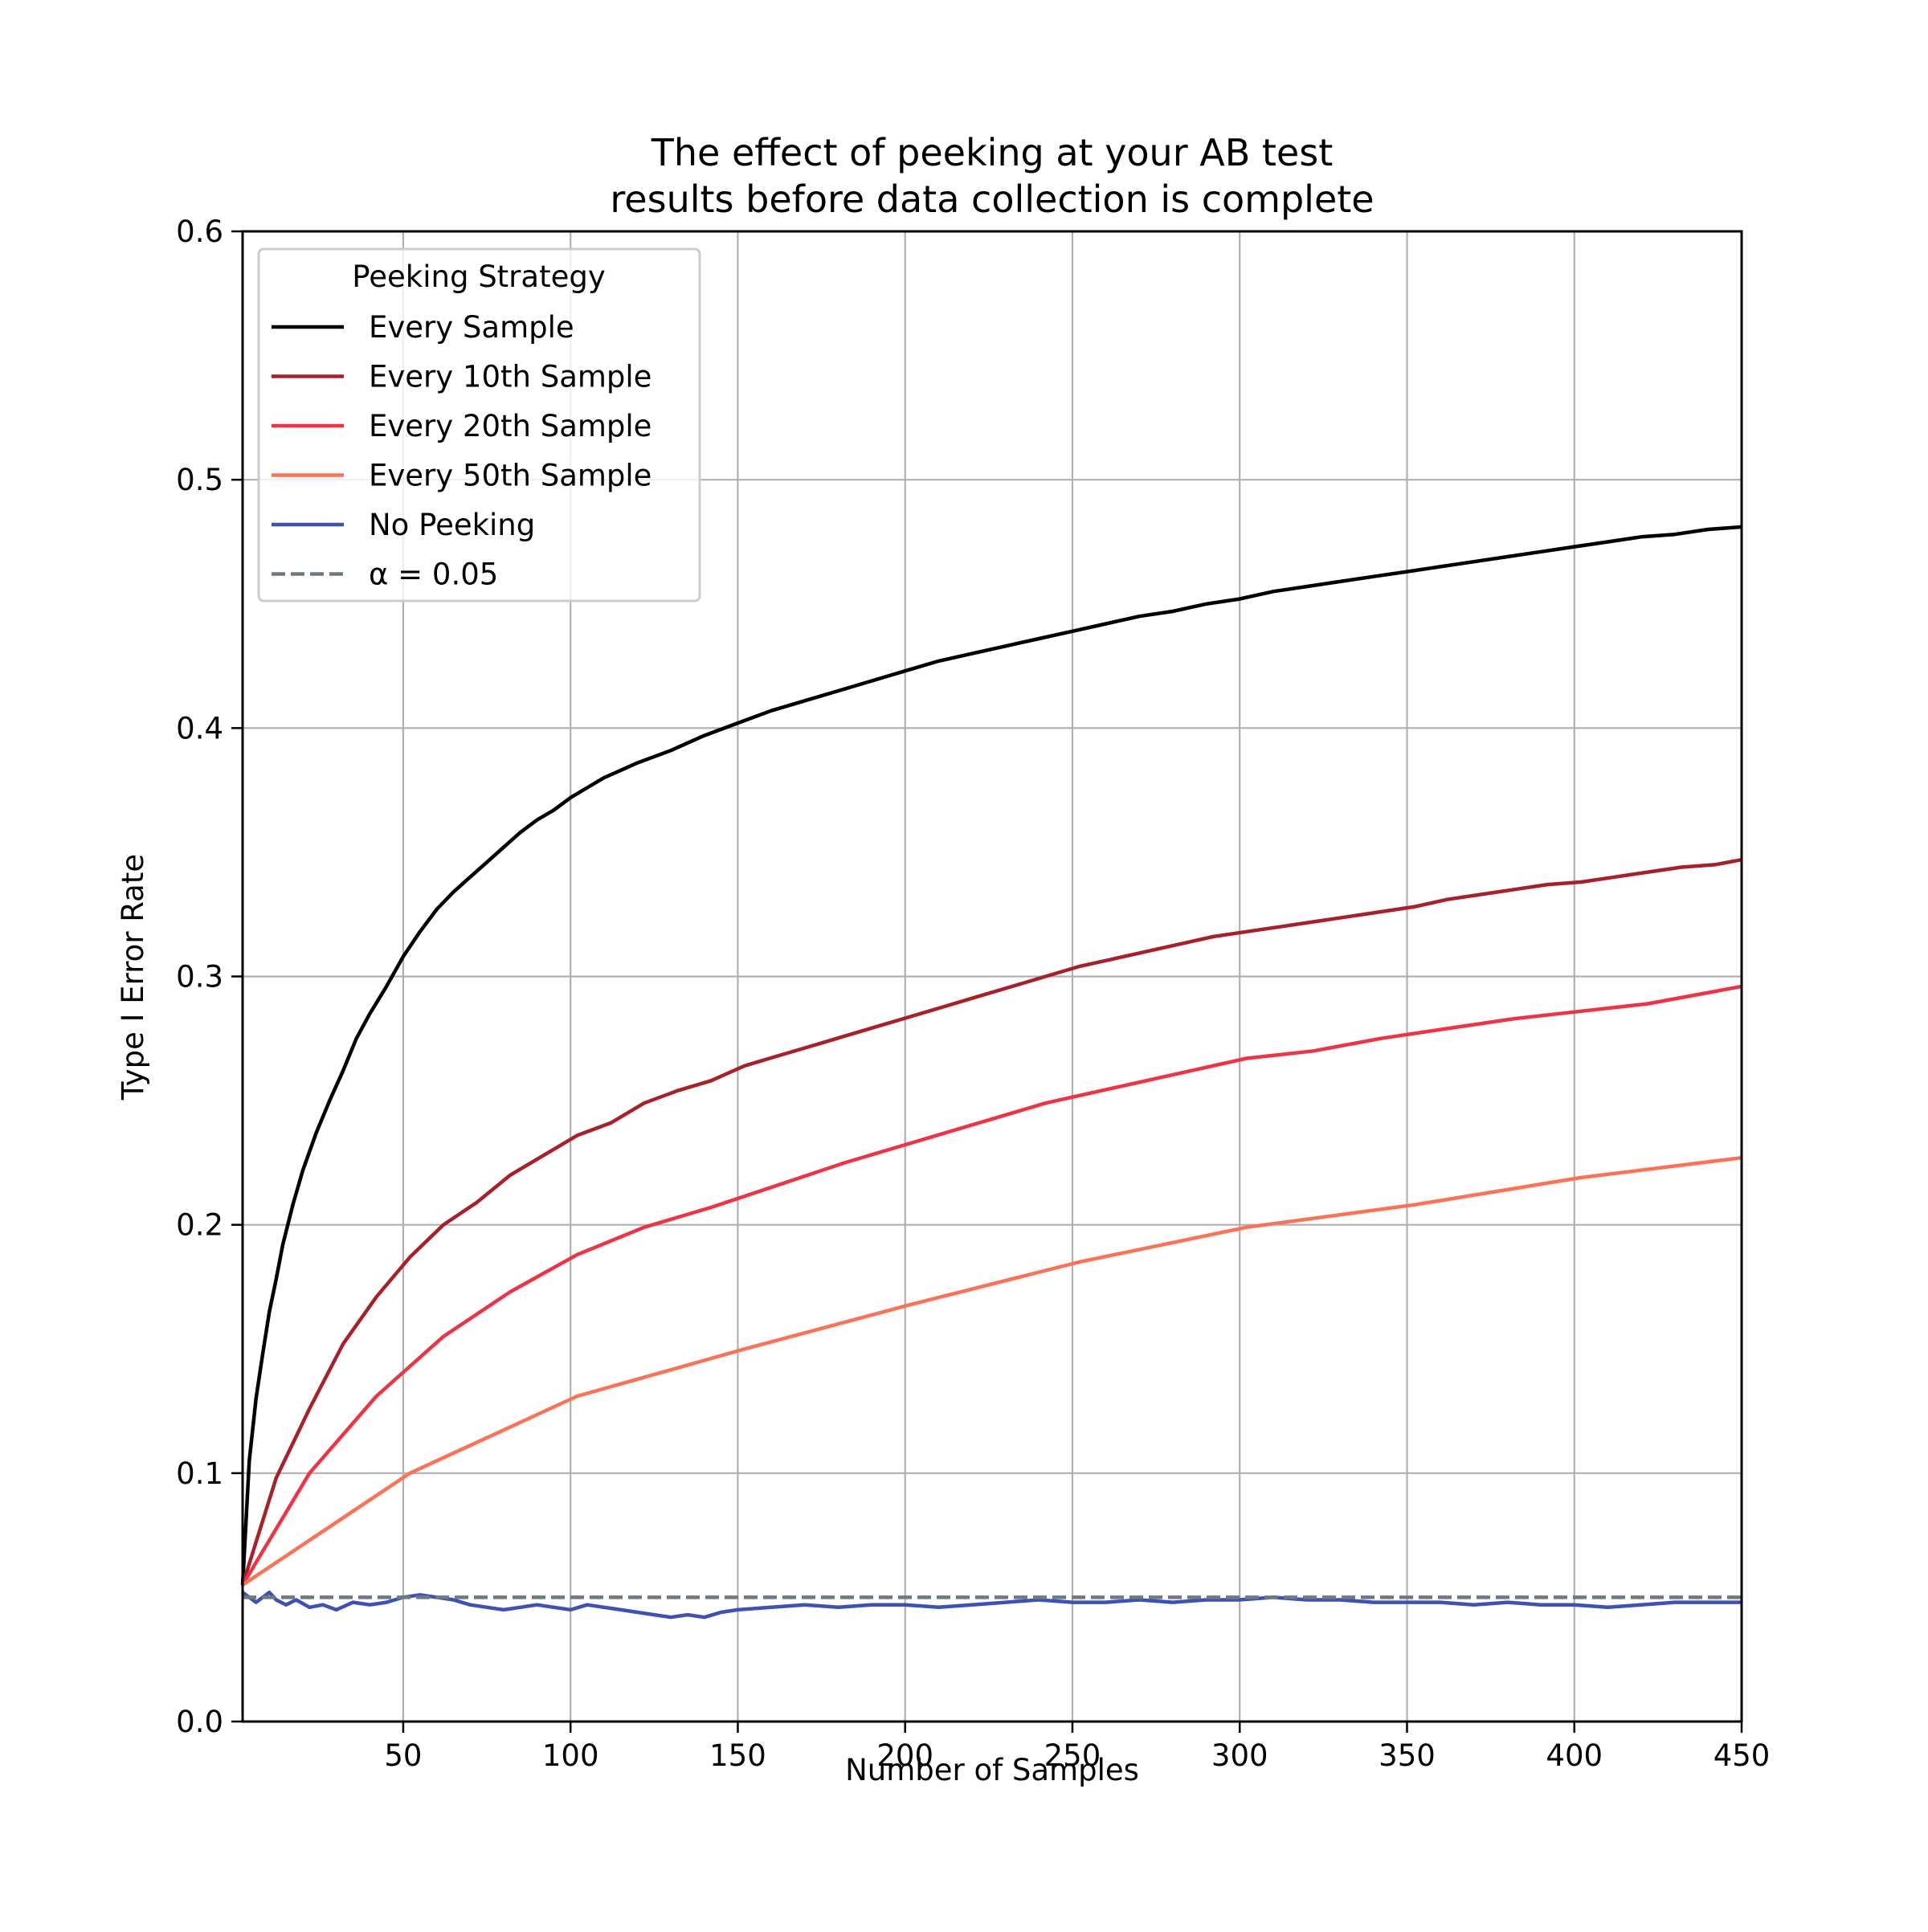  Describe the element at coordinates (199, 728) in the screenshot. I see `y-tick-label: 0.4` at that location.